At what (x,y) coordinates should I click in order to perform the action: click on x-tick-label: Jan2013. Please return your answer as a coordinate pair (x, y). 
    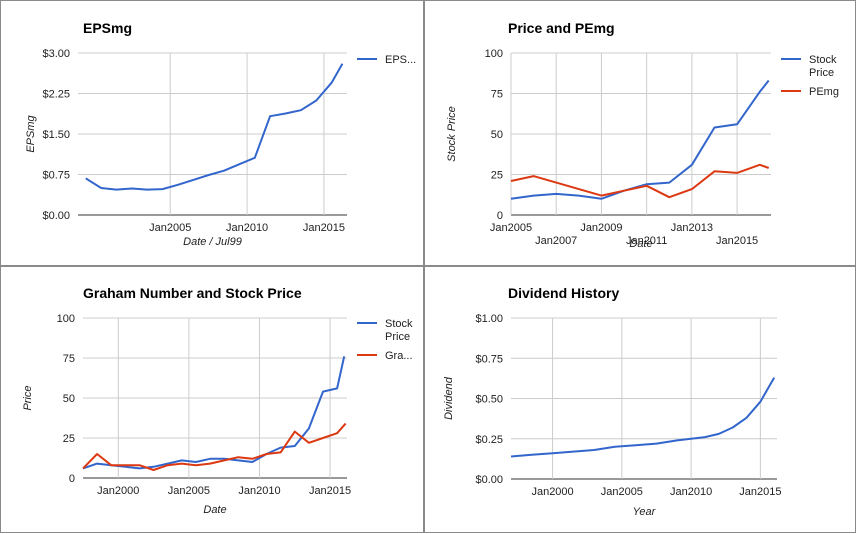
    Looking at the image, I should click on (692, 228).